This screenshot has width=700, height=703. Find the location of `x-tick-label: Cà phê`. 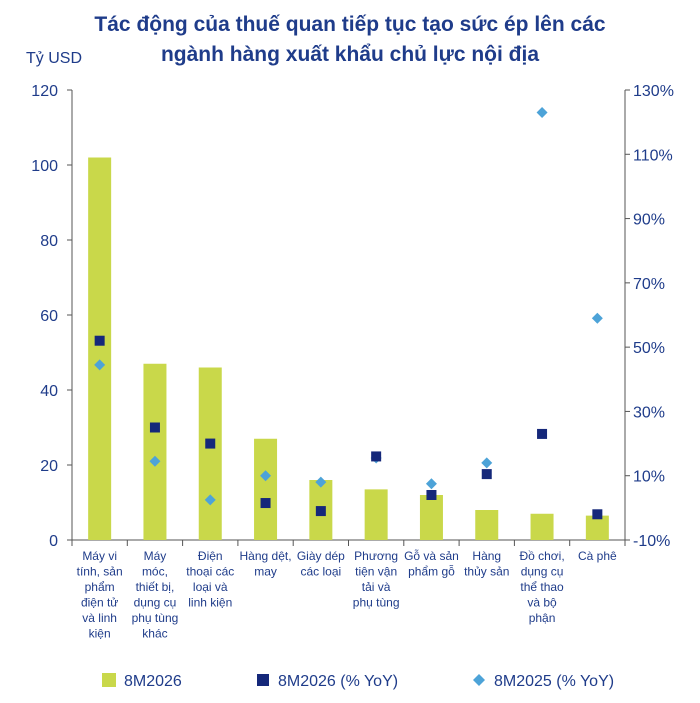

x-tick-label: Cà phê is located at coordinates (597, 556).